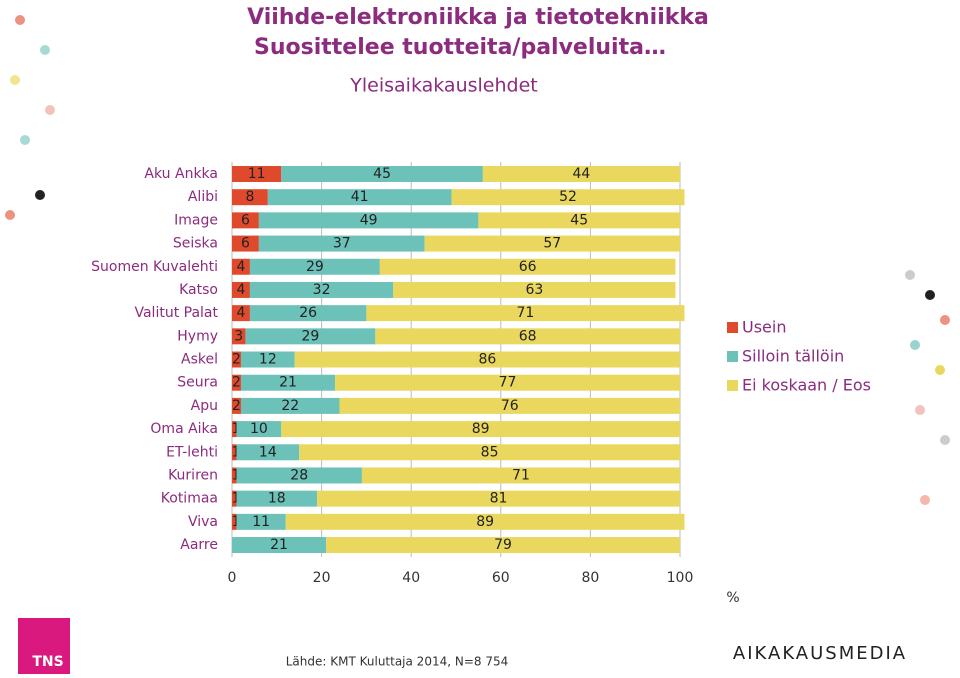 This screenshot has height=678, width=960. I want to click on y-tick-label: Suomen Kuvalehti, so click(154, 267).